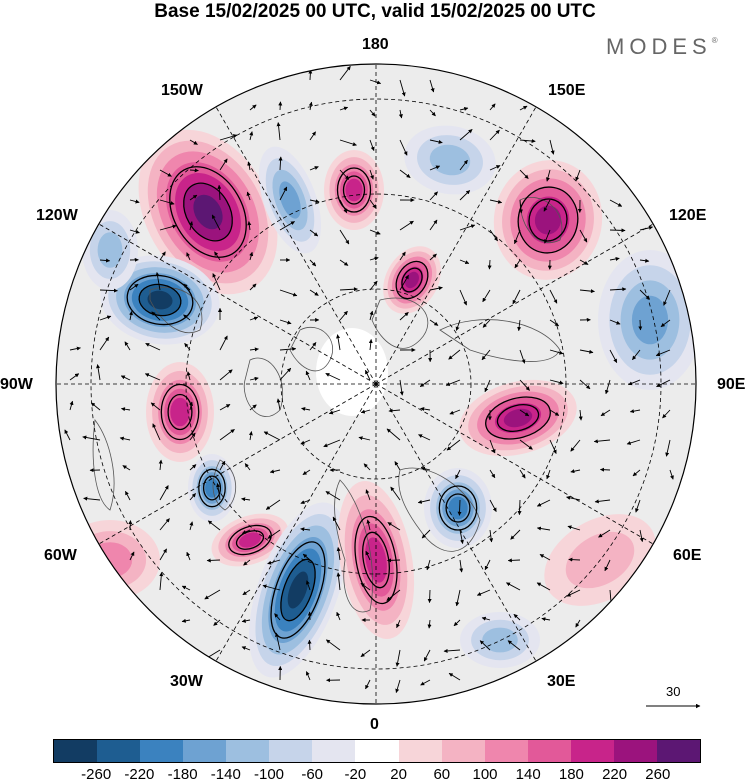  I want to click on colorbar-tick-label: -260, so click(96, 774).